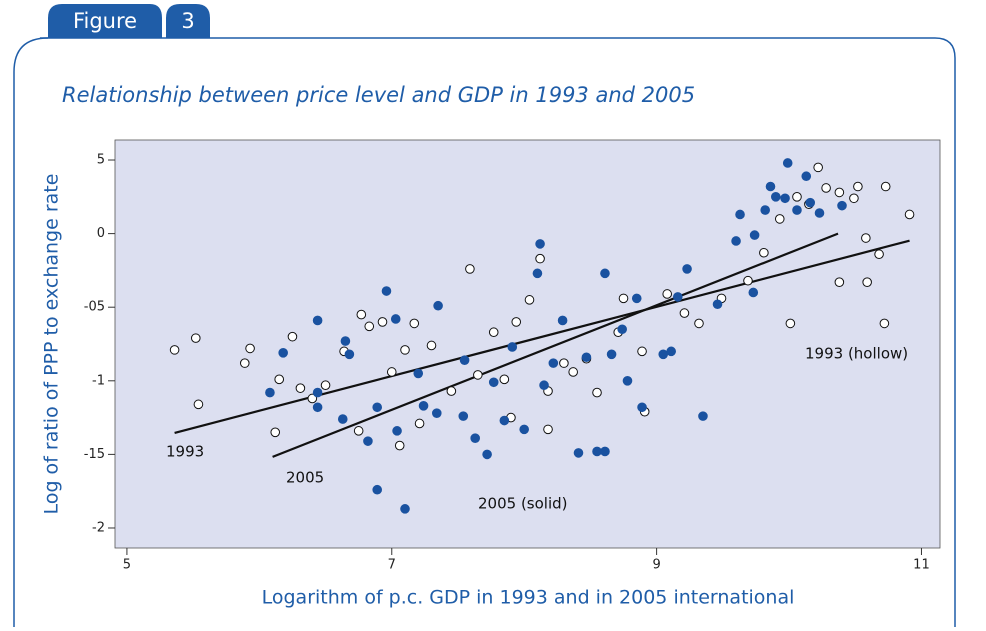 Image resolution: width=986 pixels, height=631 pixels. Describe the element at coordinates (98, 380) in the screenshot. I see `y-tick-label: -1` at that location.